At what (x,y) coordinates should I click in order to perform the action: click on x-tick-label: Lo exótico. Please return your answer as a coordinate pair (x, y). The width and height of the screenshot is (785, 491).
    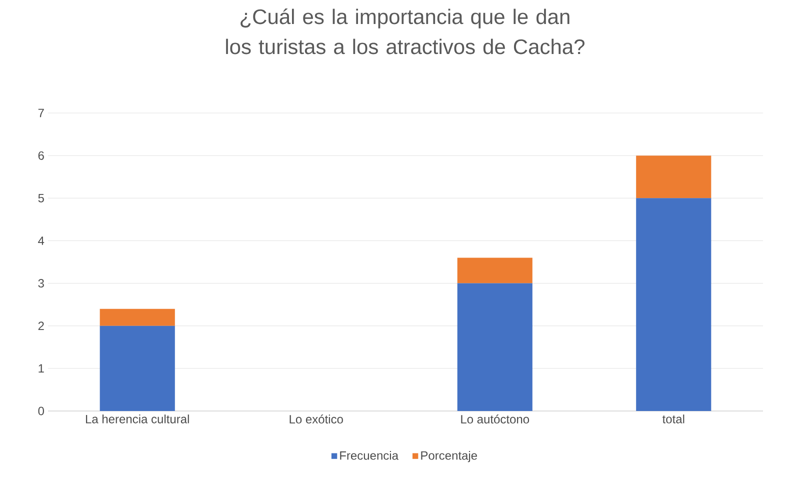
    Looking at the image, I should click on (316, 419).